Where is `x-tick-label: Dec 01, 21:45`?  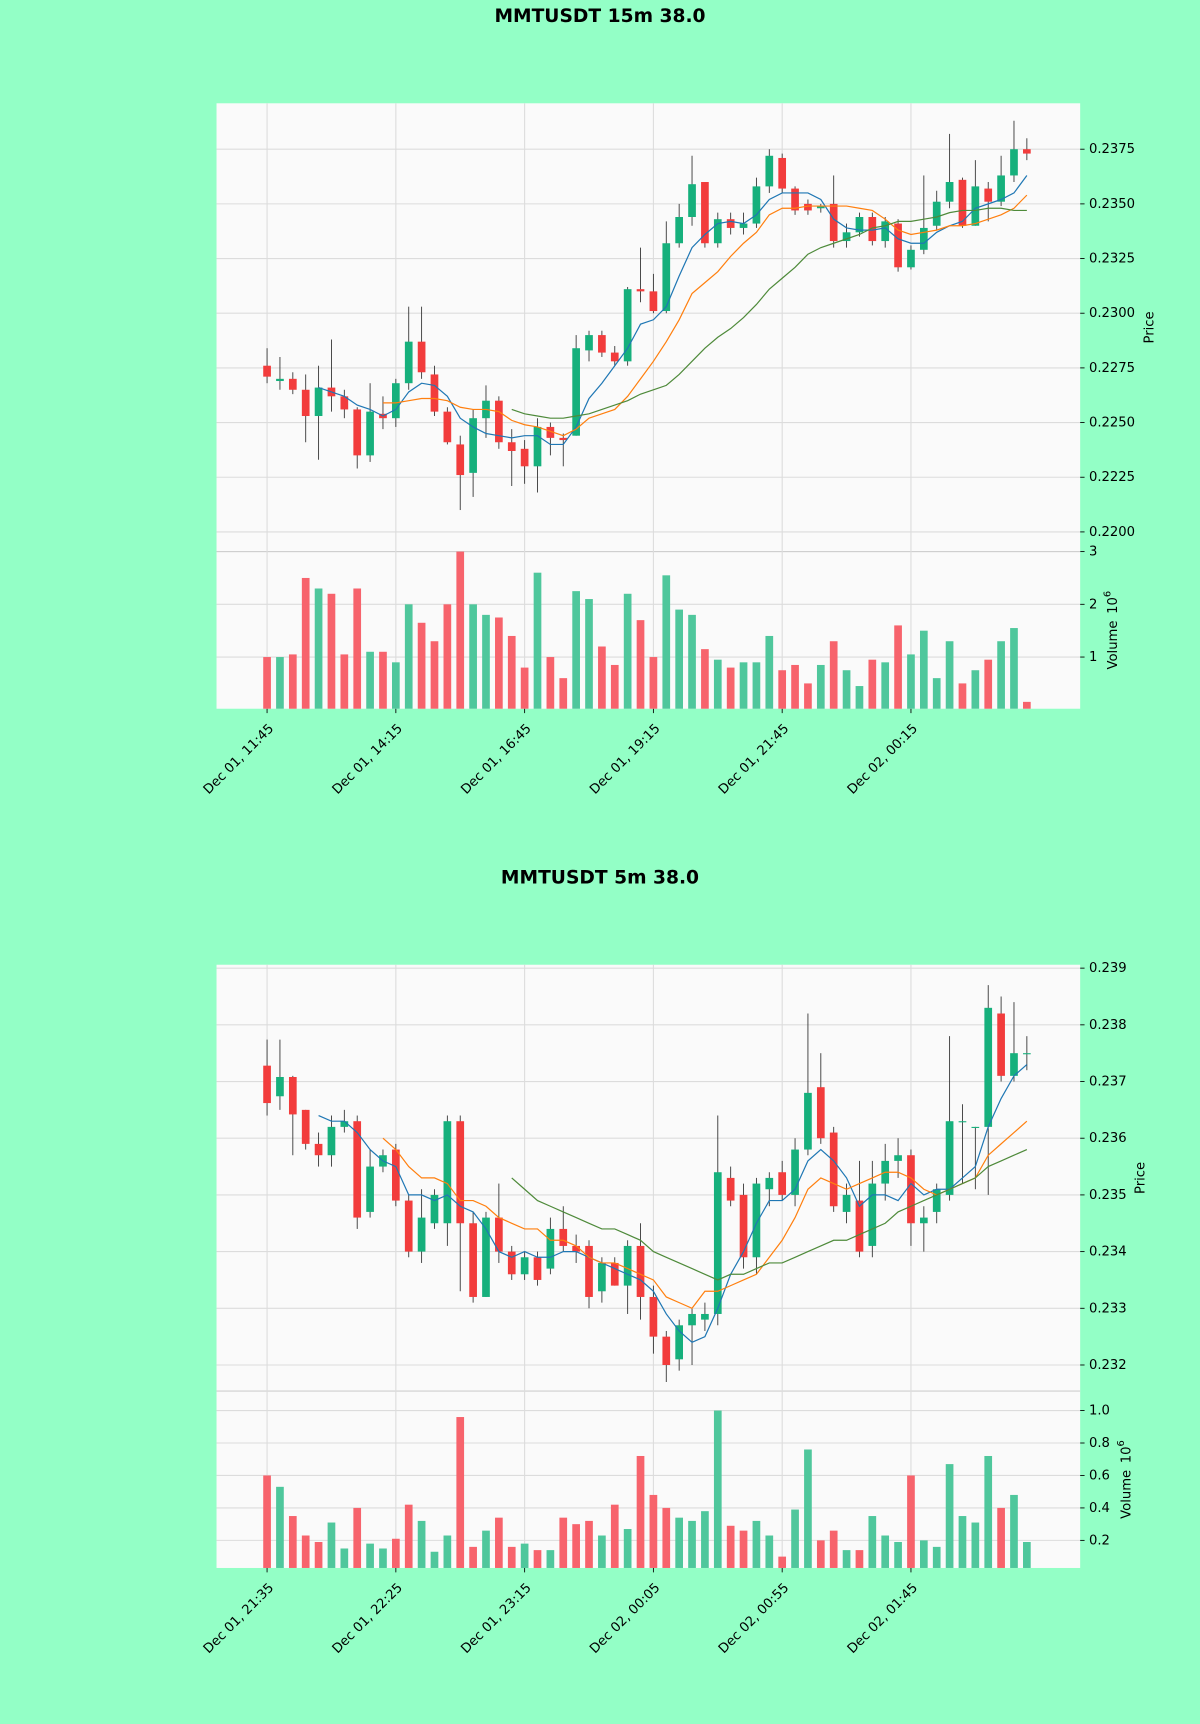 x-tick-label: Dec 01, 21:45 is located at coordinates (754, 759).